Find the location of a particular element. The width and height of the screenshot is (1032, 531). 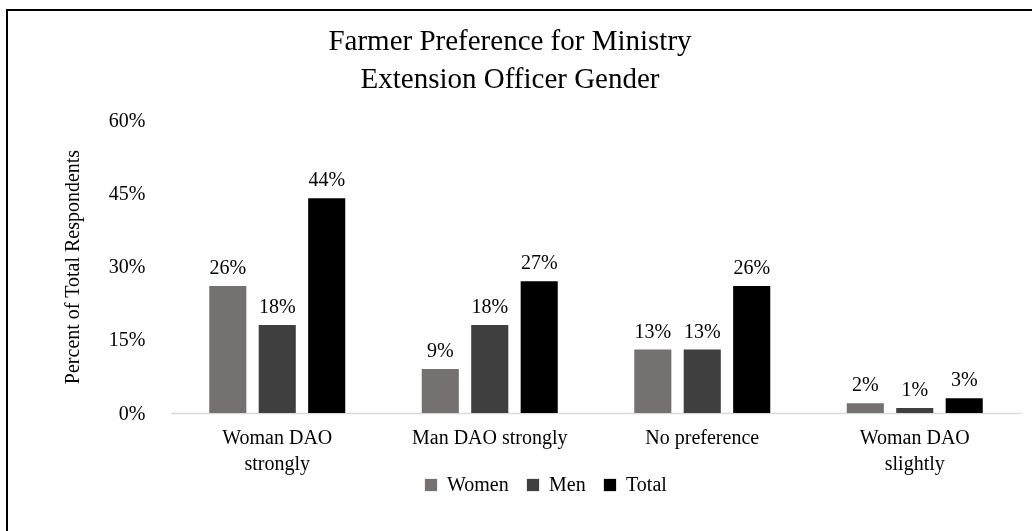

x-tick-label: Woman DAO strongly is located at coordinates (277, 450).